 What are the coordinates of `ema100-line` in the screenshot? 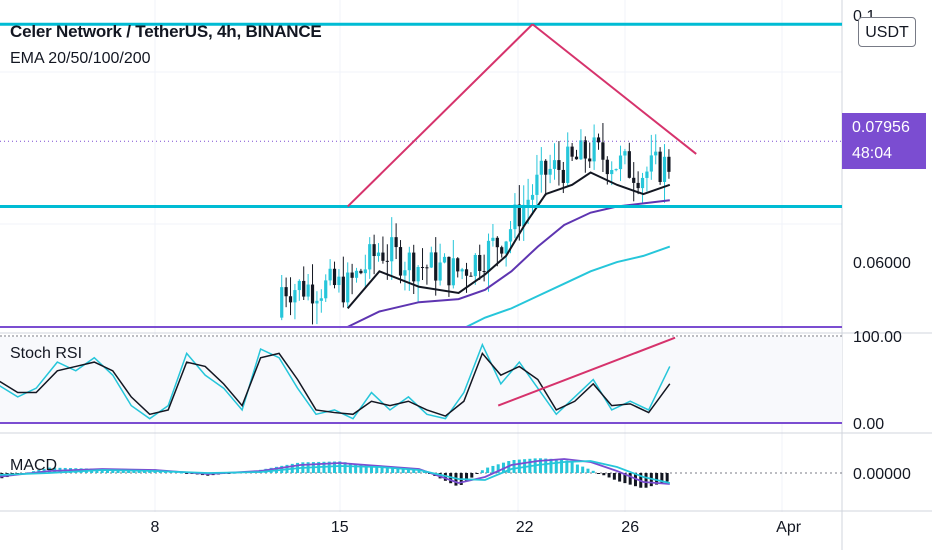 It's located at (568, 286).